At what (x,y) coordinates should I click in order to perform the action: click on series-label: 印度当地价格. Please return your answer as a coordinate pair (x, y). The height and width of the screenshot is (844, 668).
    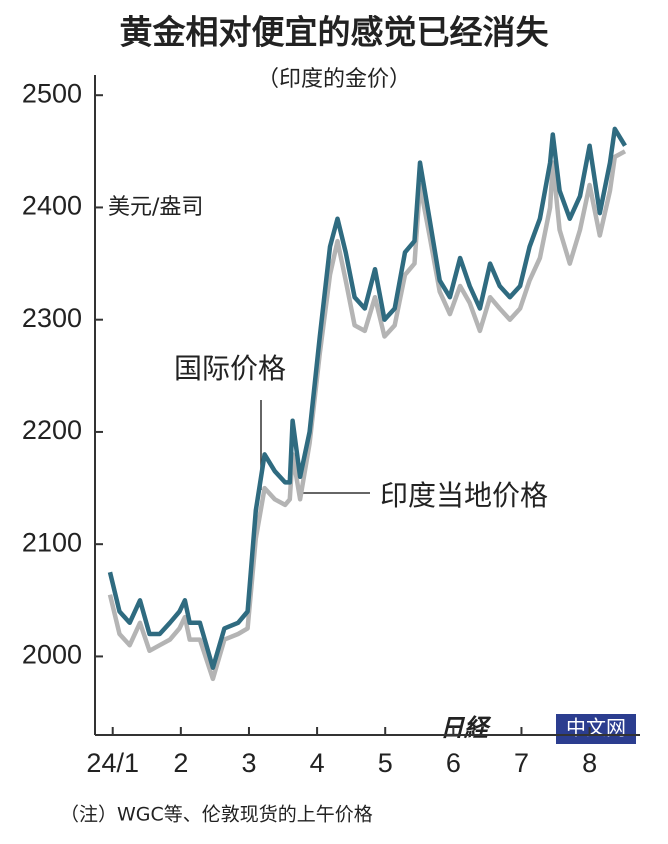
    Looking at the image, I should click on (464, 495).